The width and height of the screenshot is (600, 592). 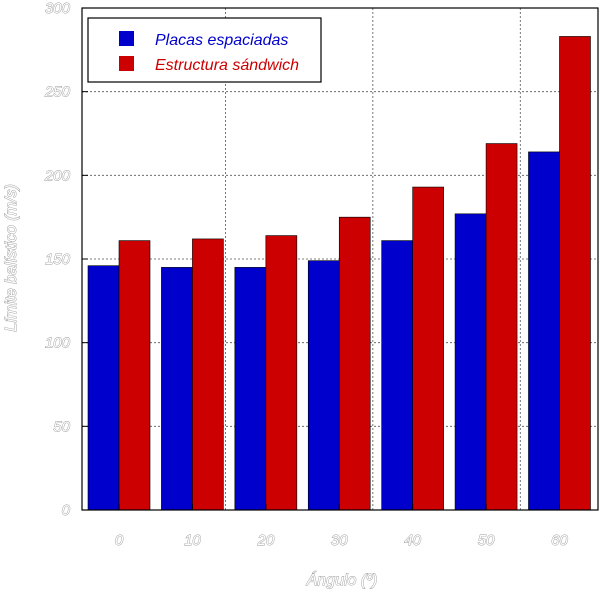 What do you see at coordinates (221, 40) in the screenshot?
I see `legend-label-placas-espaciadas: Placas espaciadas` at bounding box center [221, 40].